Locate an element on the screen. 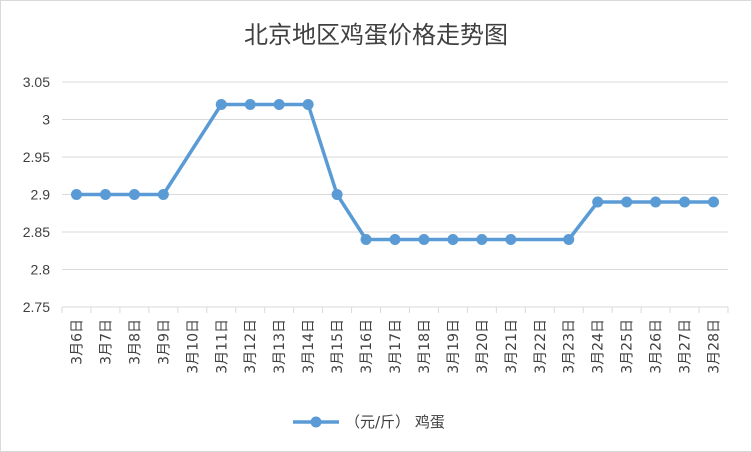 This screenshot has height=452, width=752. x-tick-label: 3月19日 is located at coordinates (454, 346).